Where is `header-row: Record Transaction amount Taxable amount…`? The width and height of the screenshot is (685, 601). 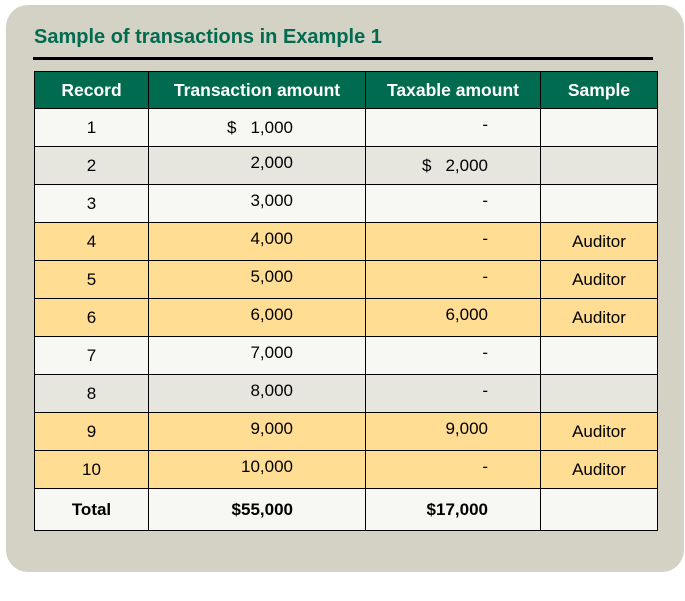 header-row: Record Transaction amount Taxable amount… is located at coordinates (346, 90).